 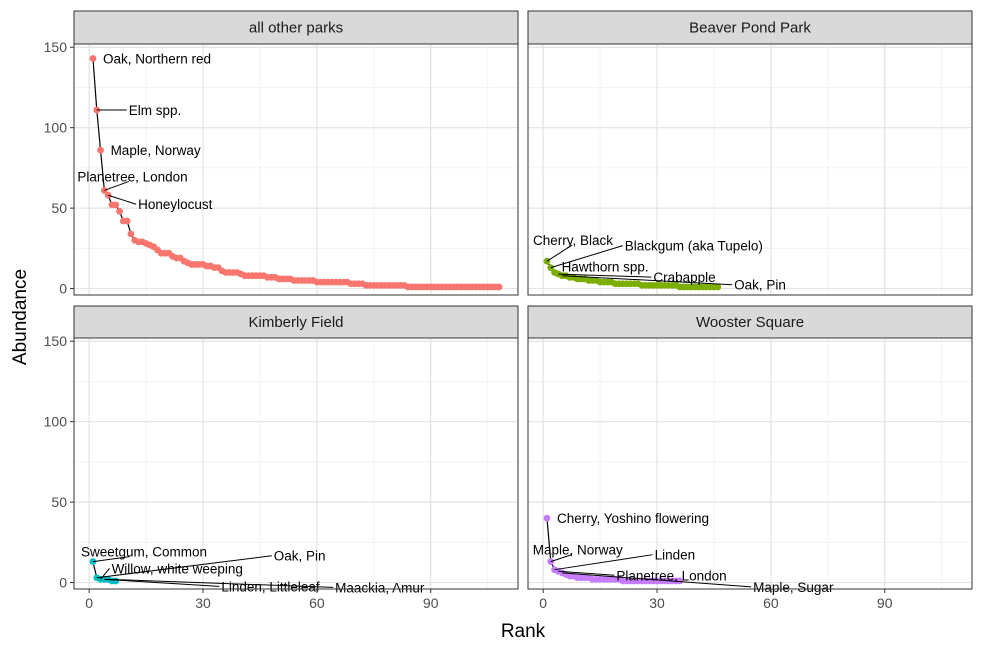 What do you see at coordinates (295, 322) in the screenshot?
I see `facet-strip-title: Kimberly Field` at bounding box center [295, 322].